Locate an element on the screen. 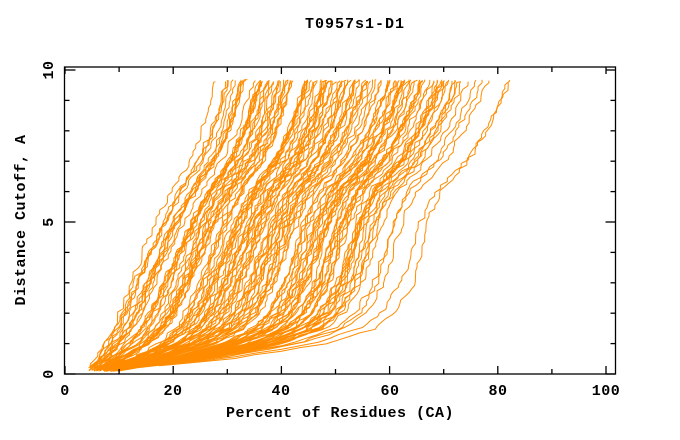 Image resolution: width=680 pixels, height=440 pixels. y-tick-label-0: 0 is located at coordinates (49, 374).